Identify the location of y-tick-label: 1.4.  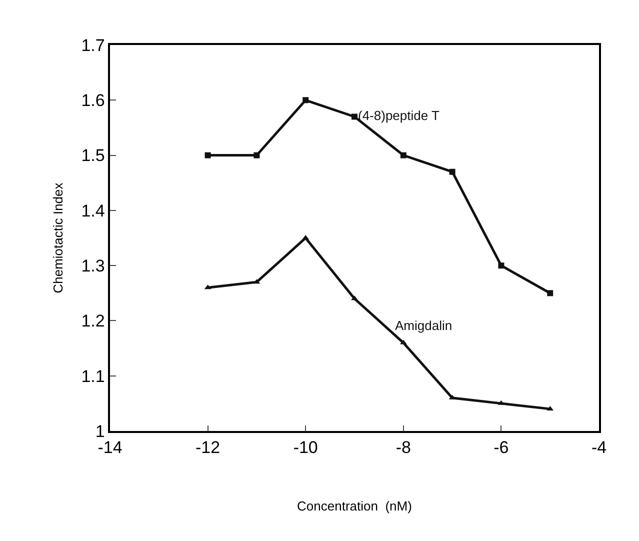
(93, 210).